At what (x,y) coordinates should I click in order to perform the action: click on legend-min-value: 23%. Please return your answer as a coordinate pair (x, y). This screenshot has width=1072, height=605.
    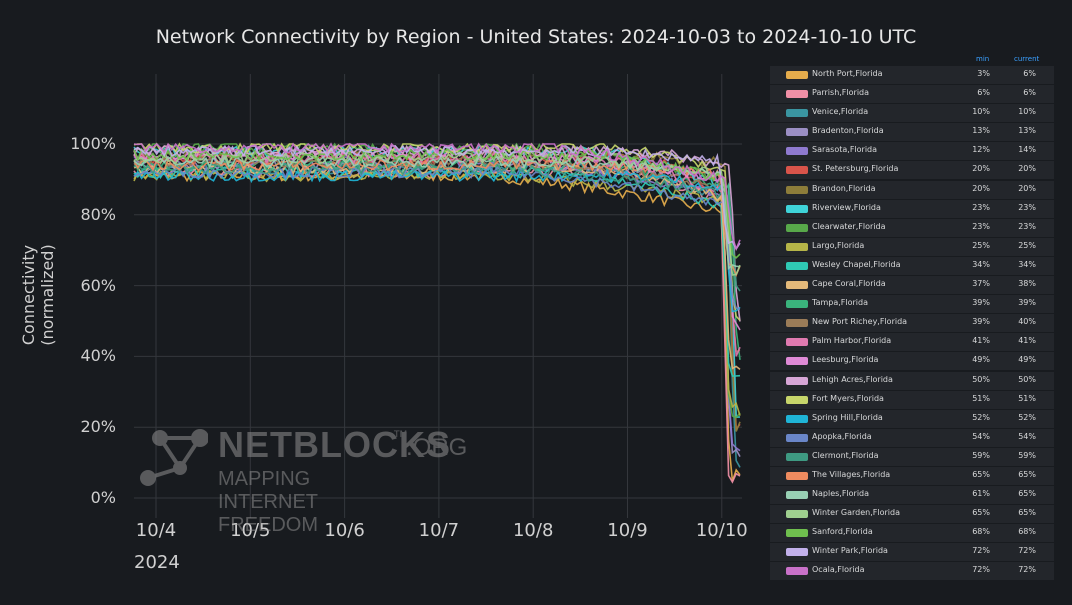
    Looking at the image, I should click on (981, 207).